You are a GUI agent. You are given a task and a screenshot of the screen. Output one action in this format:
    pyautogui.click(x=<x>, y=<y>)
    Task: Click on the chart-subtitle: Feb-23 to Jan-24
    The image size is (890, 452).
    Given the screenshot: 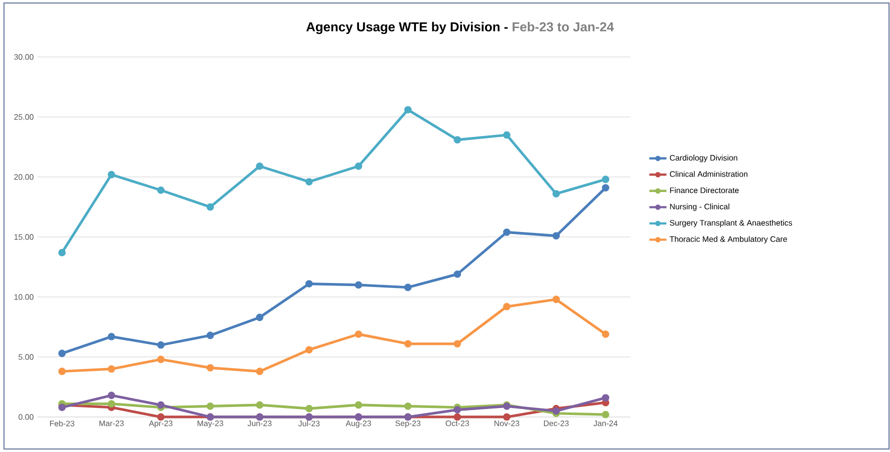 What is the action you would take?
    pyautogui.click(x=563, y=27)
    